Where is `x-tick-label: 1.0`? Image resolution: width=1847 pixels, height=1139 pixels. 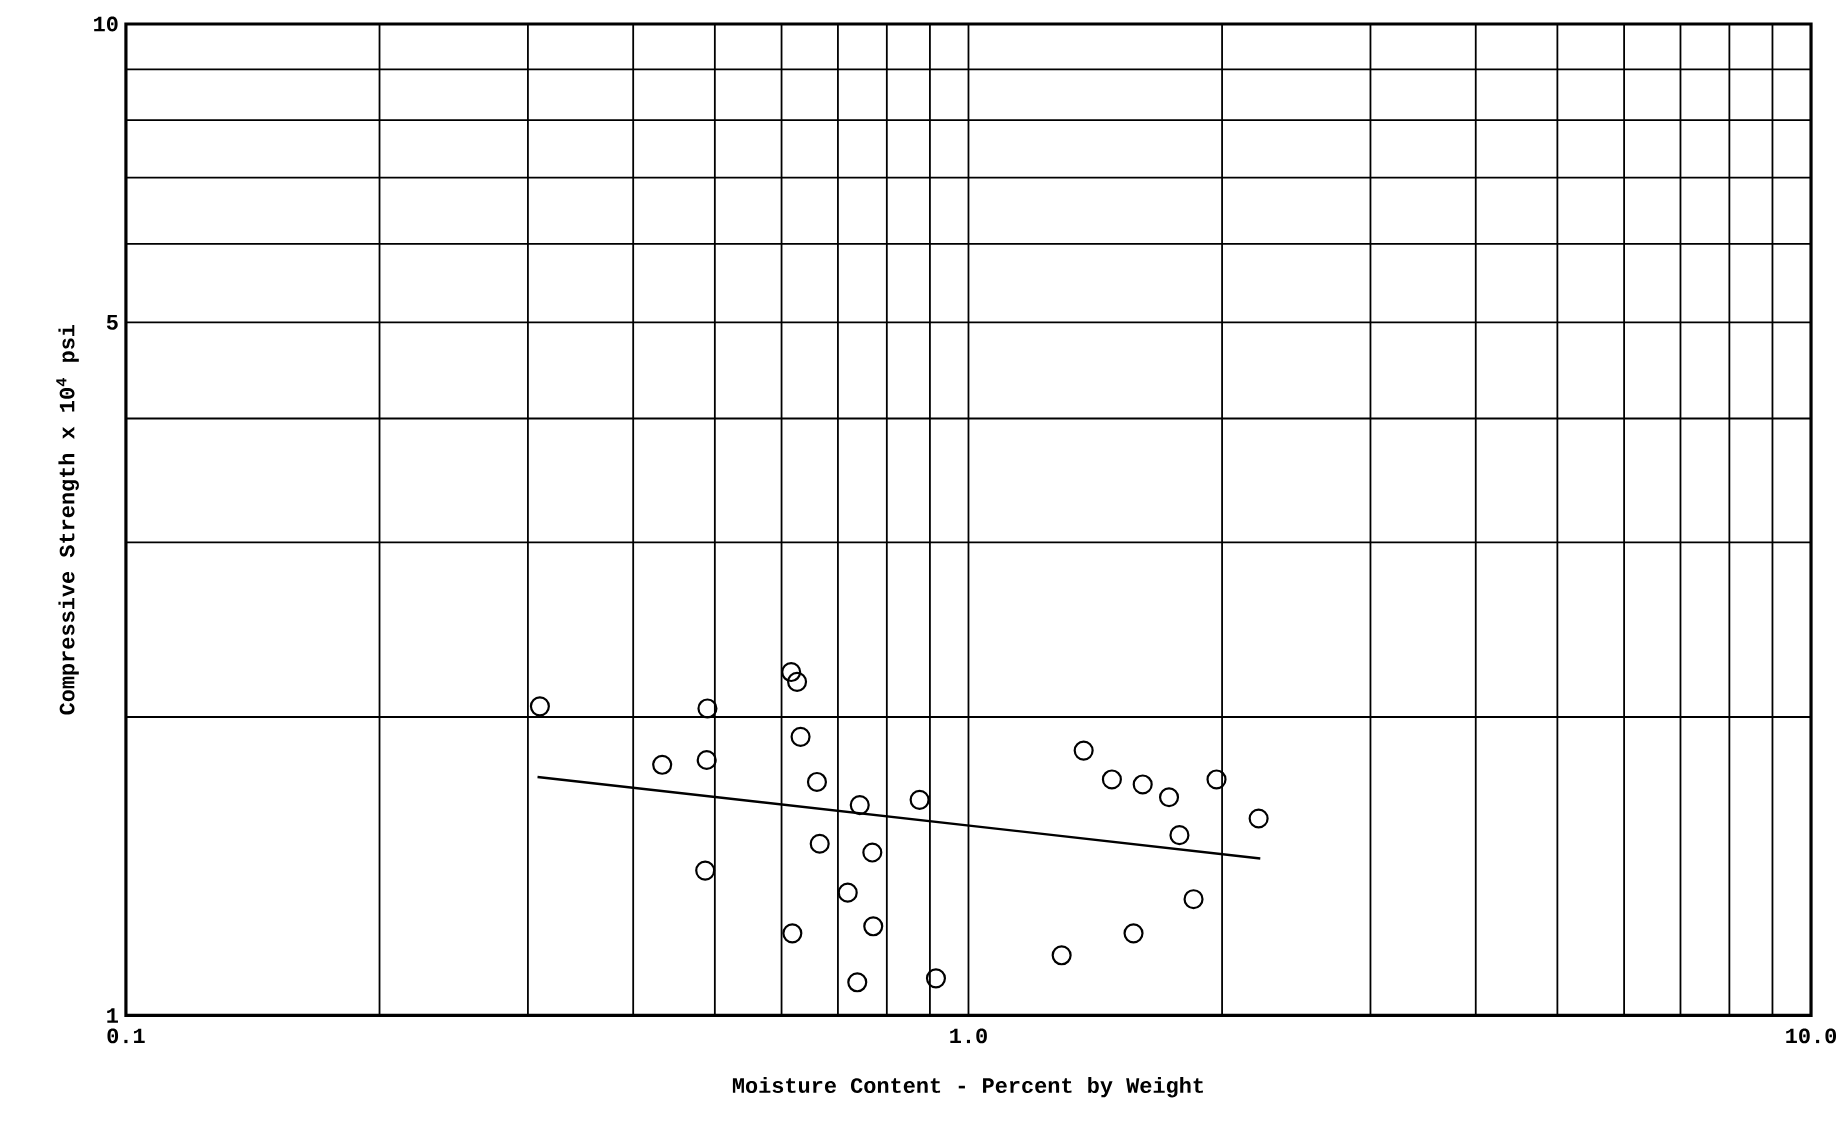
x-tick-label: 1.0 is located at coordinates (968, 1036).